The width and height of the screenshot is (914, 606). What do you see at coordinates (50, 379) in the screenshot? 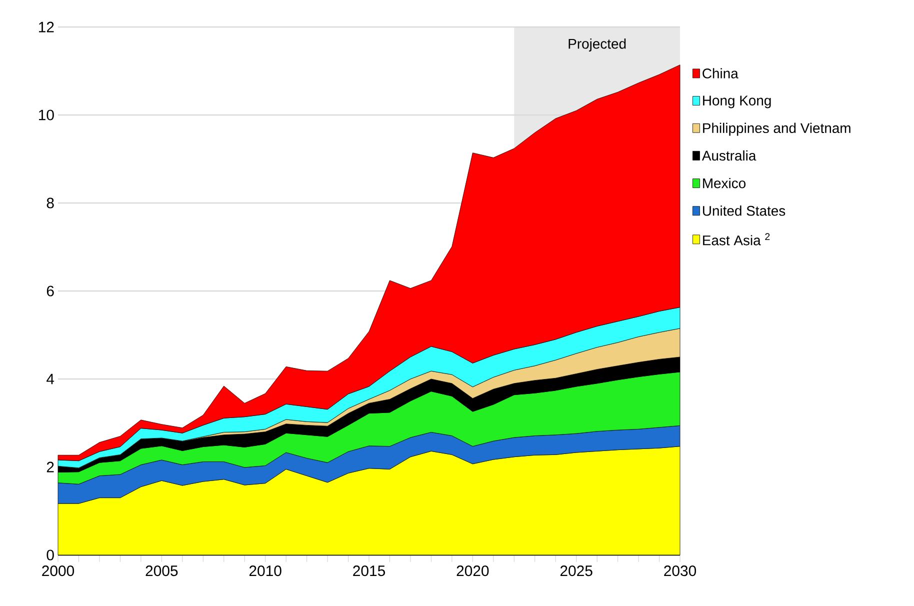
I see `y-tick-label: 4` at bounding box center [50, 379].